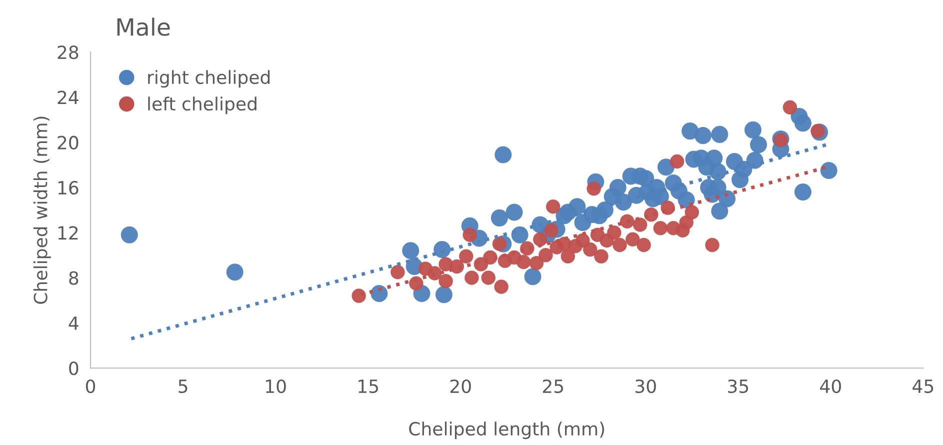 The image size is (943, 445). What do you see at coordinates (42, 210) in the screenshot?
I see `y-axis-title: Cheliped width (mm)` at bounding box center [42, 210].